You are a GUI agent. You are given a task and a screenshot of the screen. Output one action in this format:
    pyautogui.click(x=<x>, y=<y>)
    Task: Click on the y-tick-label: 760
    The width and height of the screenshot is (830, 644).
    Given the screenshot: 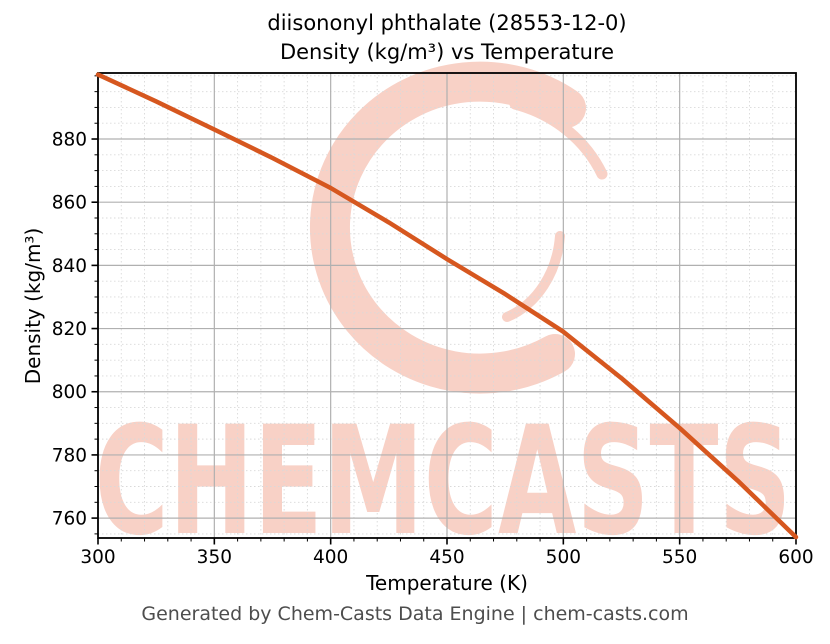 What is the action you would take?
    pyautogui.click(x=69, y=519)
    